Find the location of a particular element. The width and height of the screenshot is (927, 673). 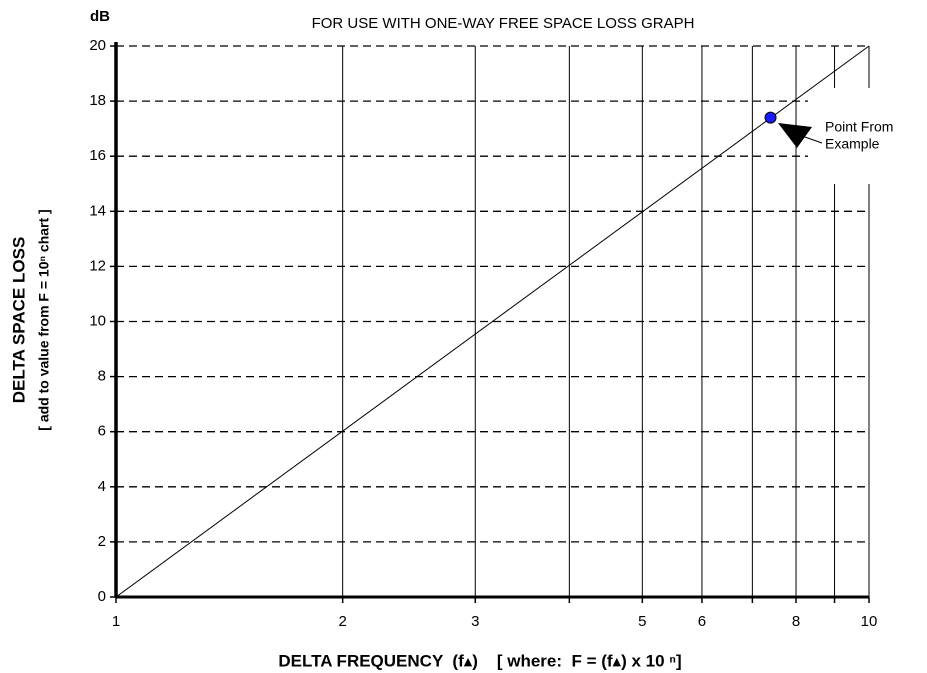

y-tick-label: 0 is located at coordinates (102, 596).